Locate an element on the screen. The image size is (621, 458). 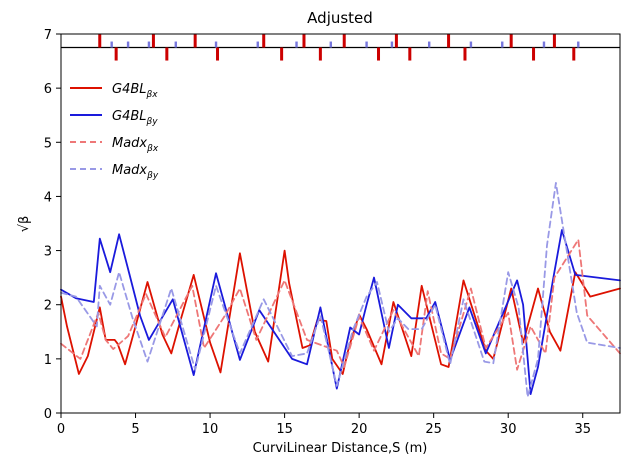
y-tick-label: 7 is located at coordinates (48, 35).